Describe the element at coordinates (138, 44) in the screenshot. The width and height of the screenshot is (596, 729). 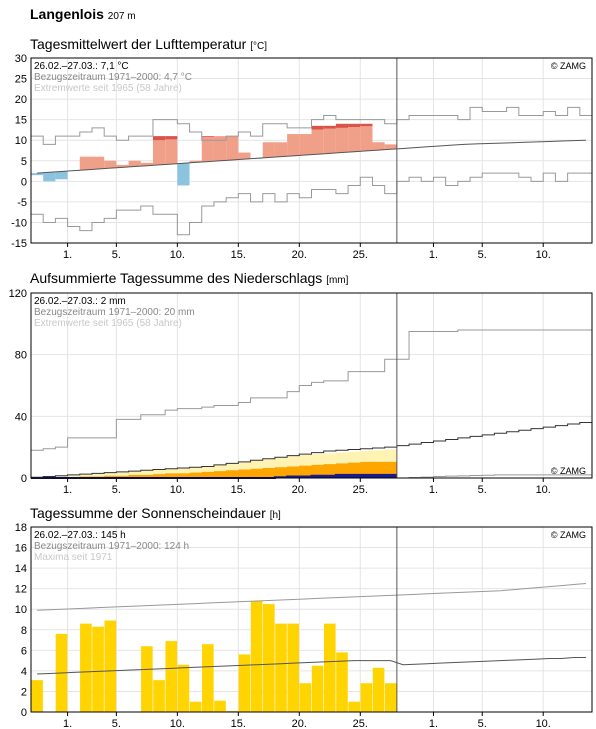
I see `temperature-title-text: Tagesmittelwert der Lufttemperatur` at that location.